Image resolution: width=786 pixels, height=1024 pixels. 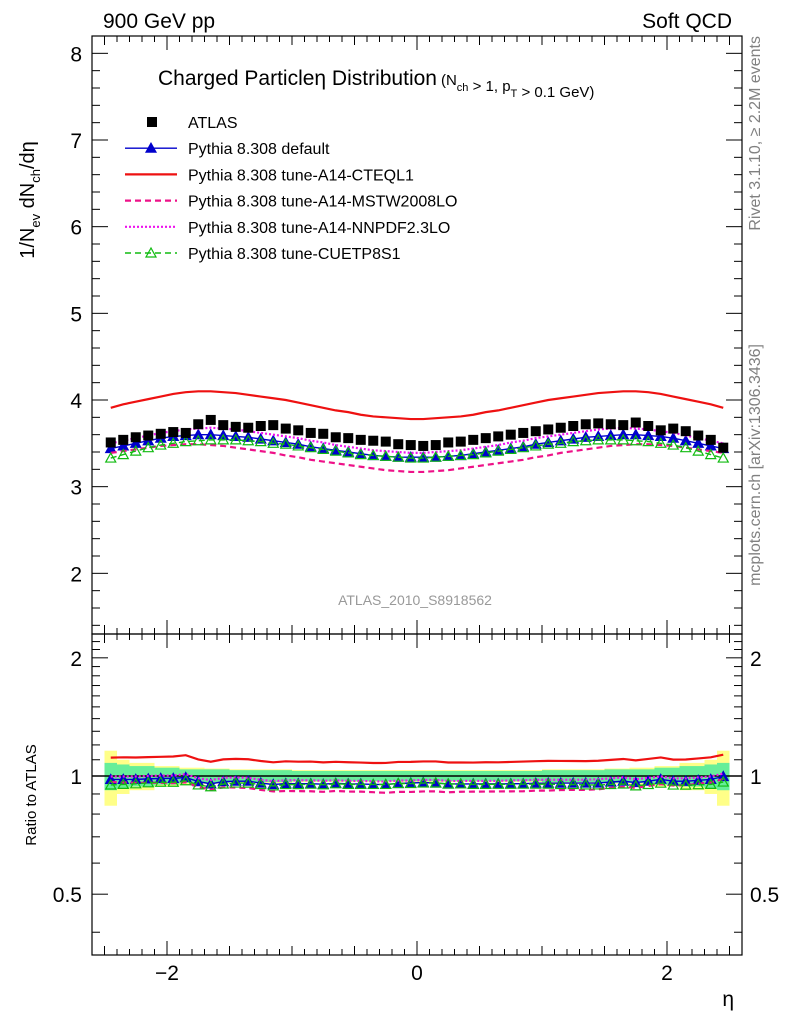 I want to click on analysis-label: ATLAS_2010_S8918562, so click(x=415, y=600).